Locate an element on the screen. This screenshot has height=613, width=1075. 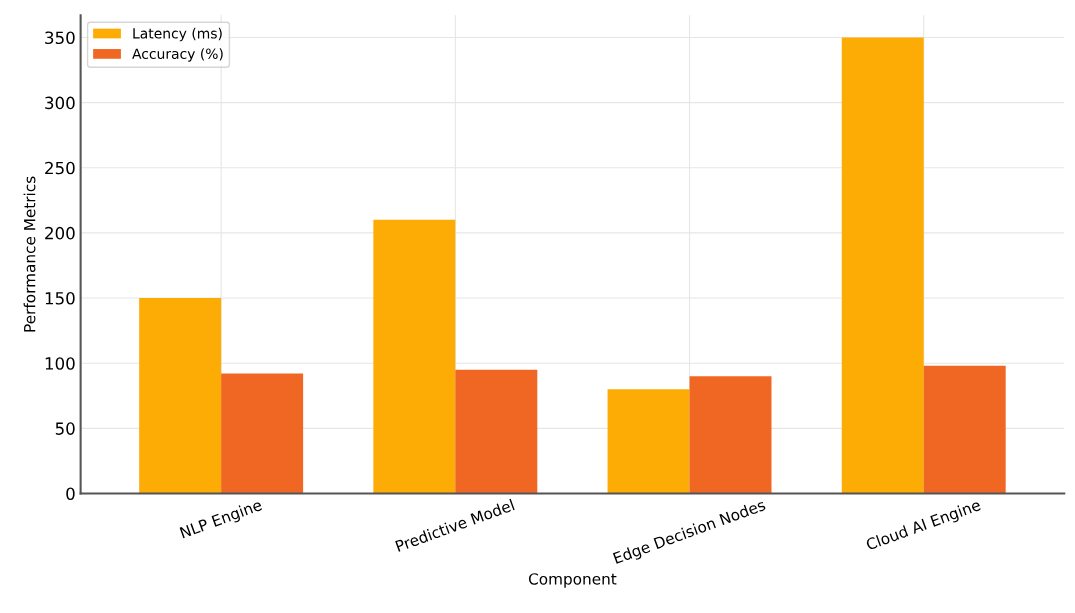
y-tick-label: 300 is located at coordinates (60, 103).